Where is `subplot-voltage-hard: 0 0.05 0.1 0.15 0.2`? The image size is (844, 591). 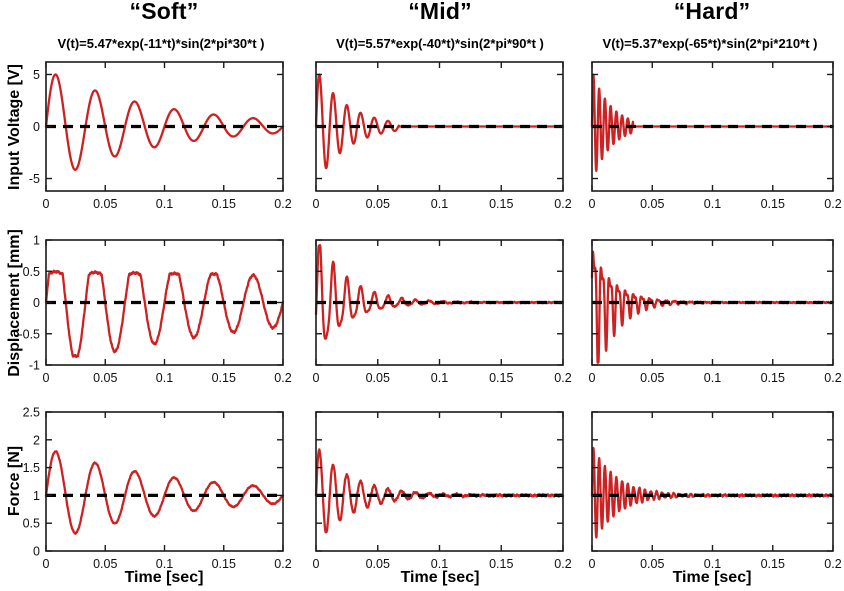
subplot-voltage-hard: 0 0.05 0.1 0.15 0.2 is located at coordinates (715, 136).